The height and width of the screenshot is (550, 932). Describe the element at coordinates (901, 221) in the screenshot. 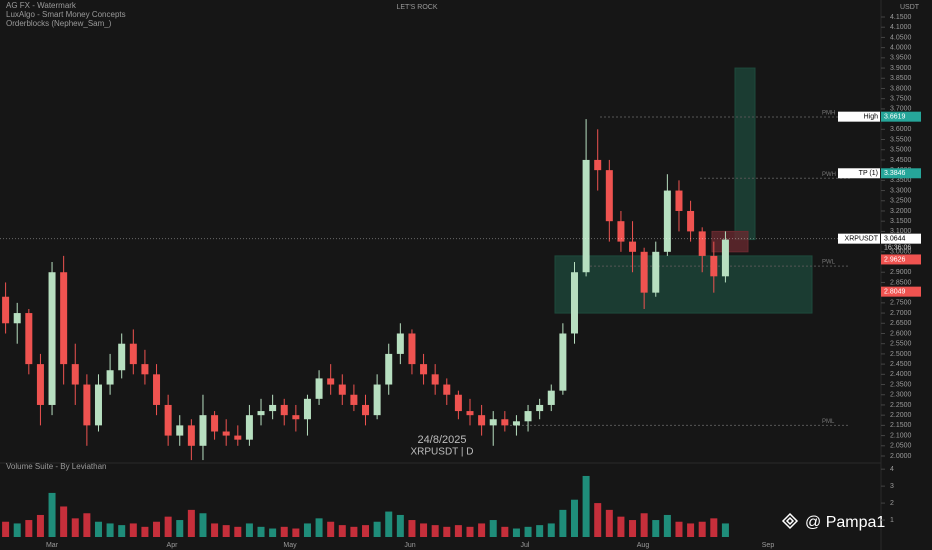

I see `y-tick-label: 3.1500` at that location.